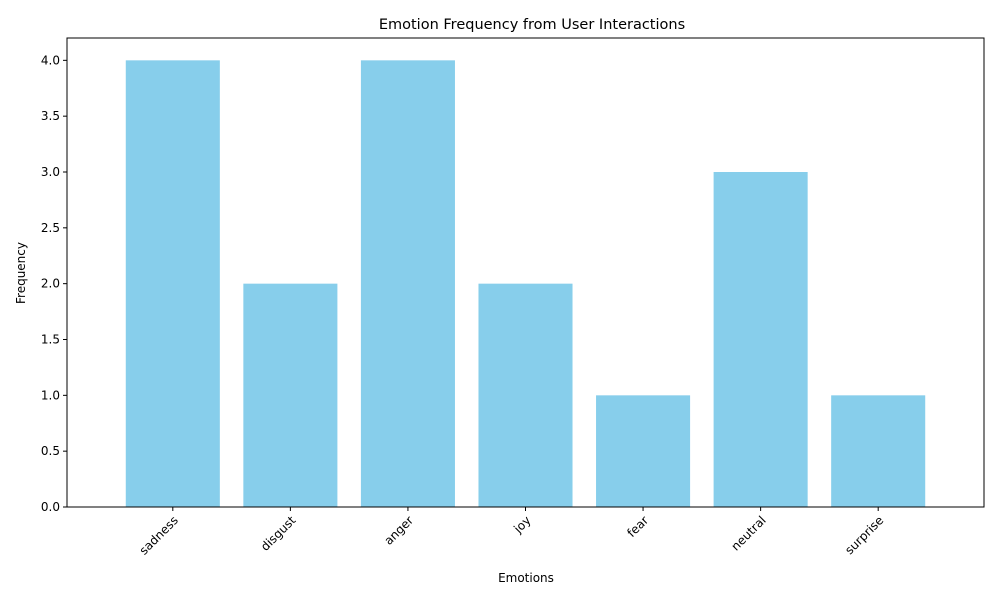 The width and height of the screenshot is (1000, 600). What do you see at coordinates (50, 172) in the screenshot?
I see `y-tick-label: 3.0` at bounding box center [50, 172].